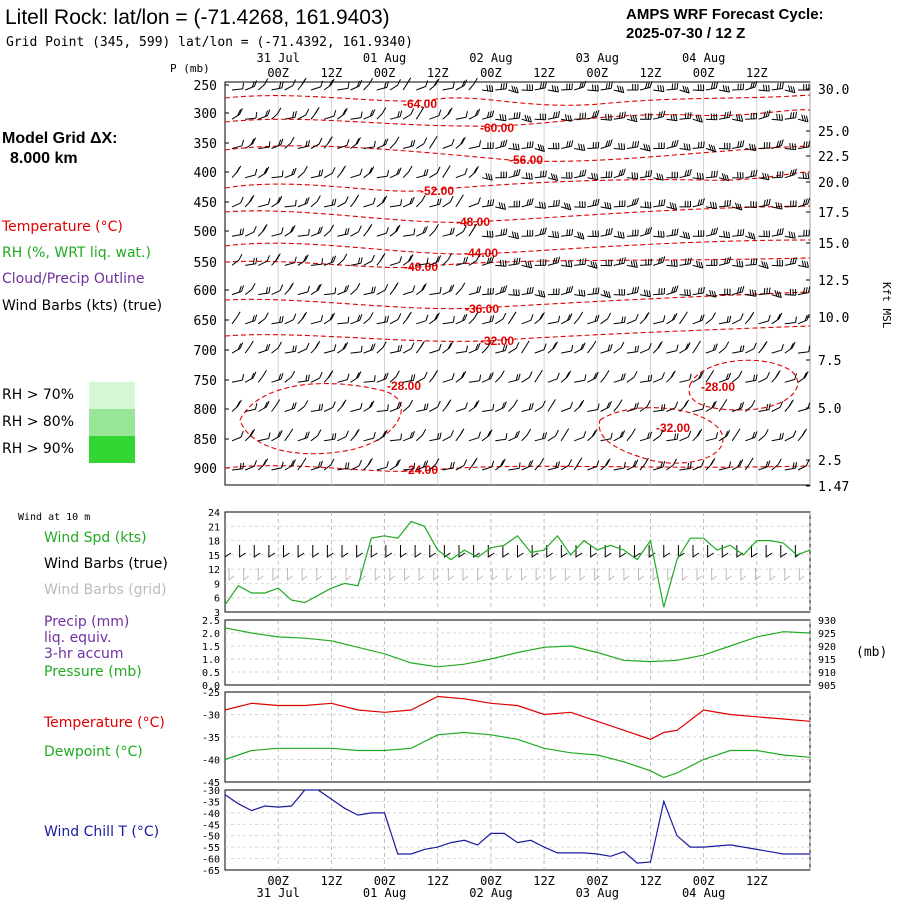 This screenshot has height=900, width=900. What do you see at coordinates (76, 253) in the screenshot?
I see `field-legend-item: RH (%, WRT liq. wat.)` at bounding box center [76, 253].